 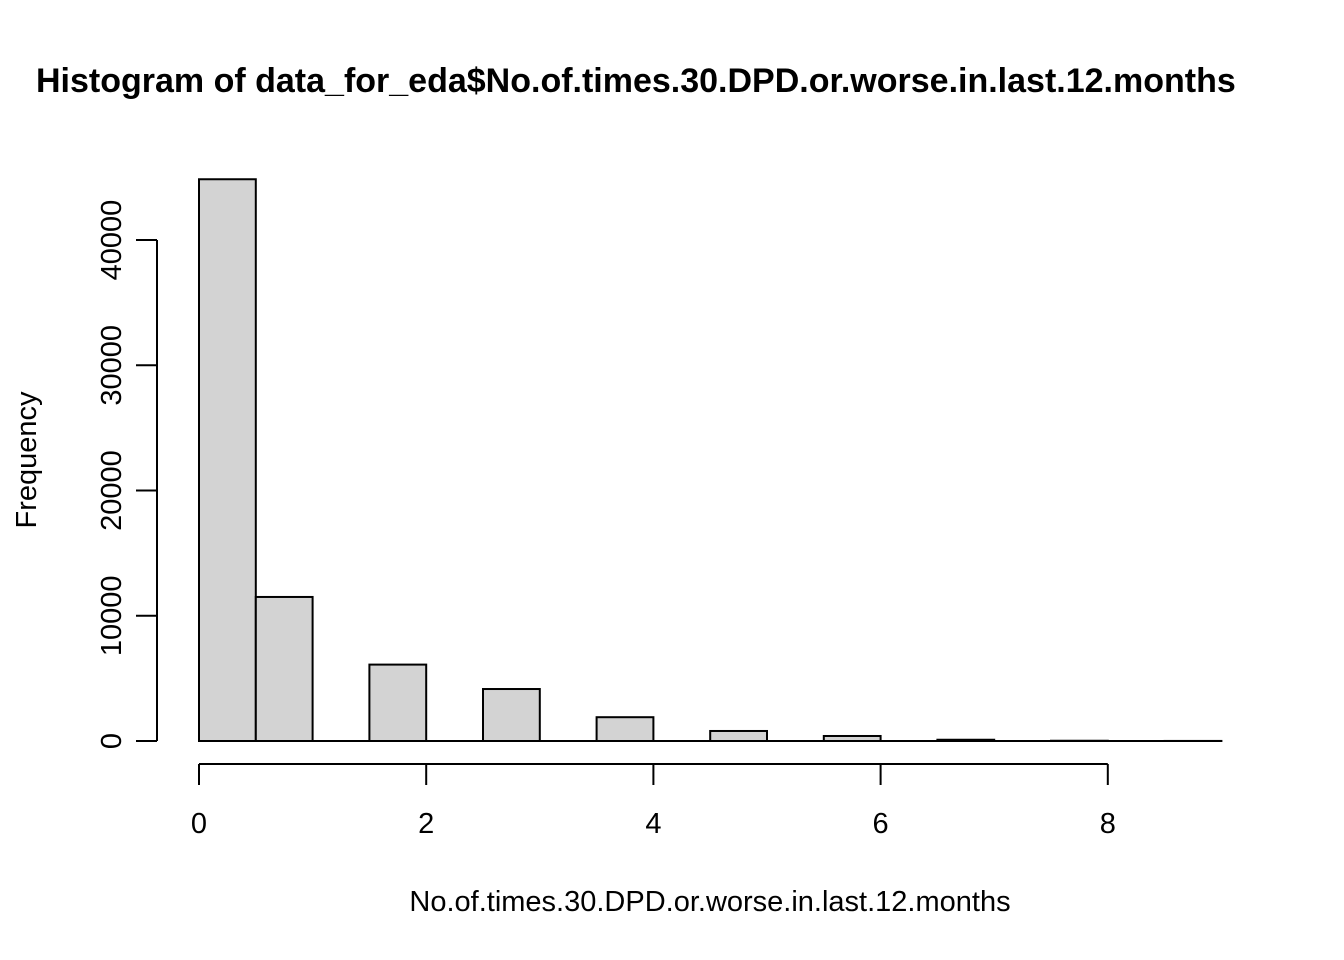 What do you see at coordinates (112, 240) in the screenshot?
I see `y-tick-label: 40000` at bounding box center [112, 240].